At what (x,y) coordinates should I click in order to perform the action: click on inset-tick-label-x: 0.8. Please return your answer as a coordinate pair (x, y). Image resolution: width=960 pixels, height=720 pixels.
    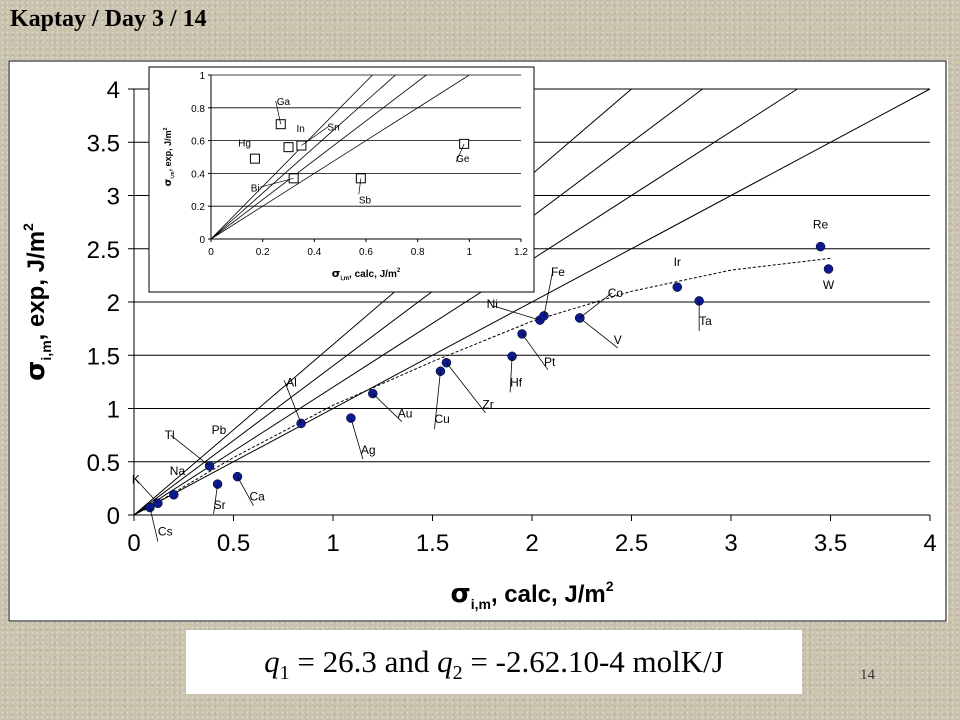
    Looking at the image, I should click on (418, 252).